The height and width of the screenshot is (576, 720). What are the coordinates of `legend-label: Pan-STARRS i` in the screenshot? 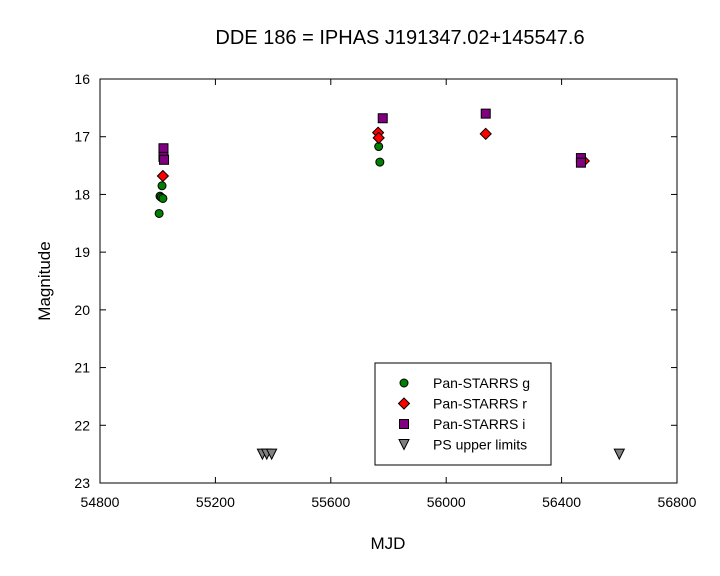 It's located at (479, 424).